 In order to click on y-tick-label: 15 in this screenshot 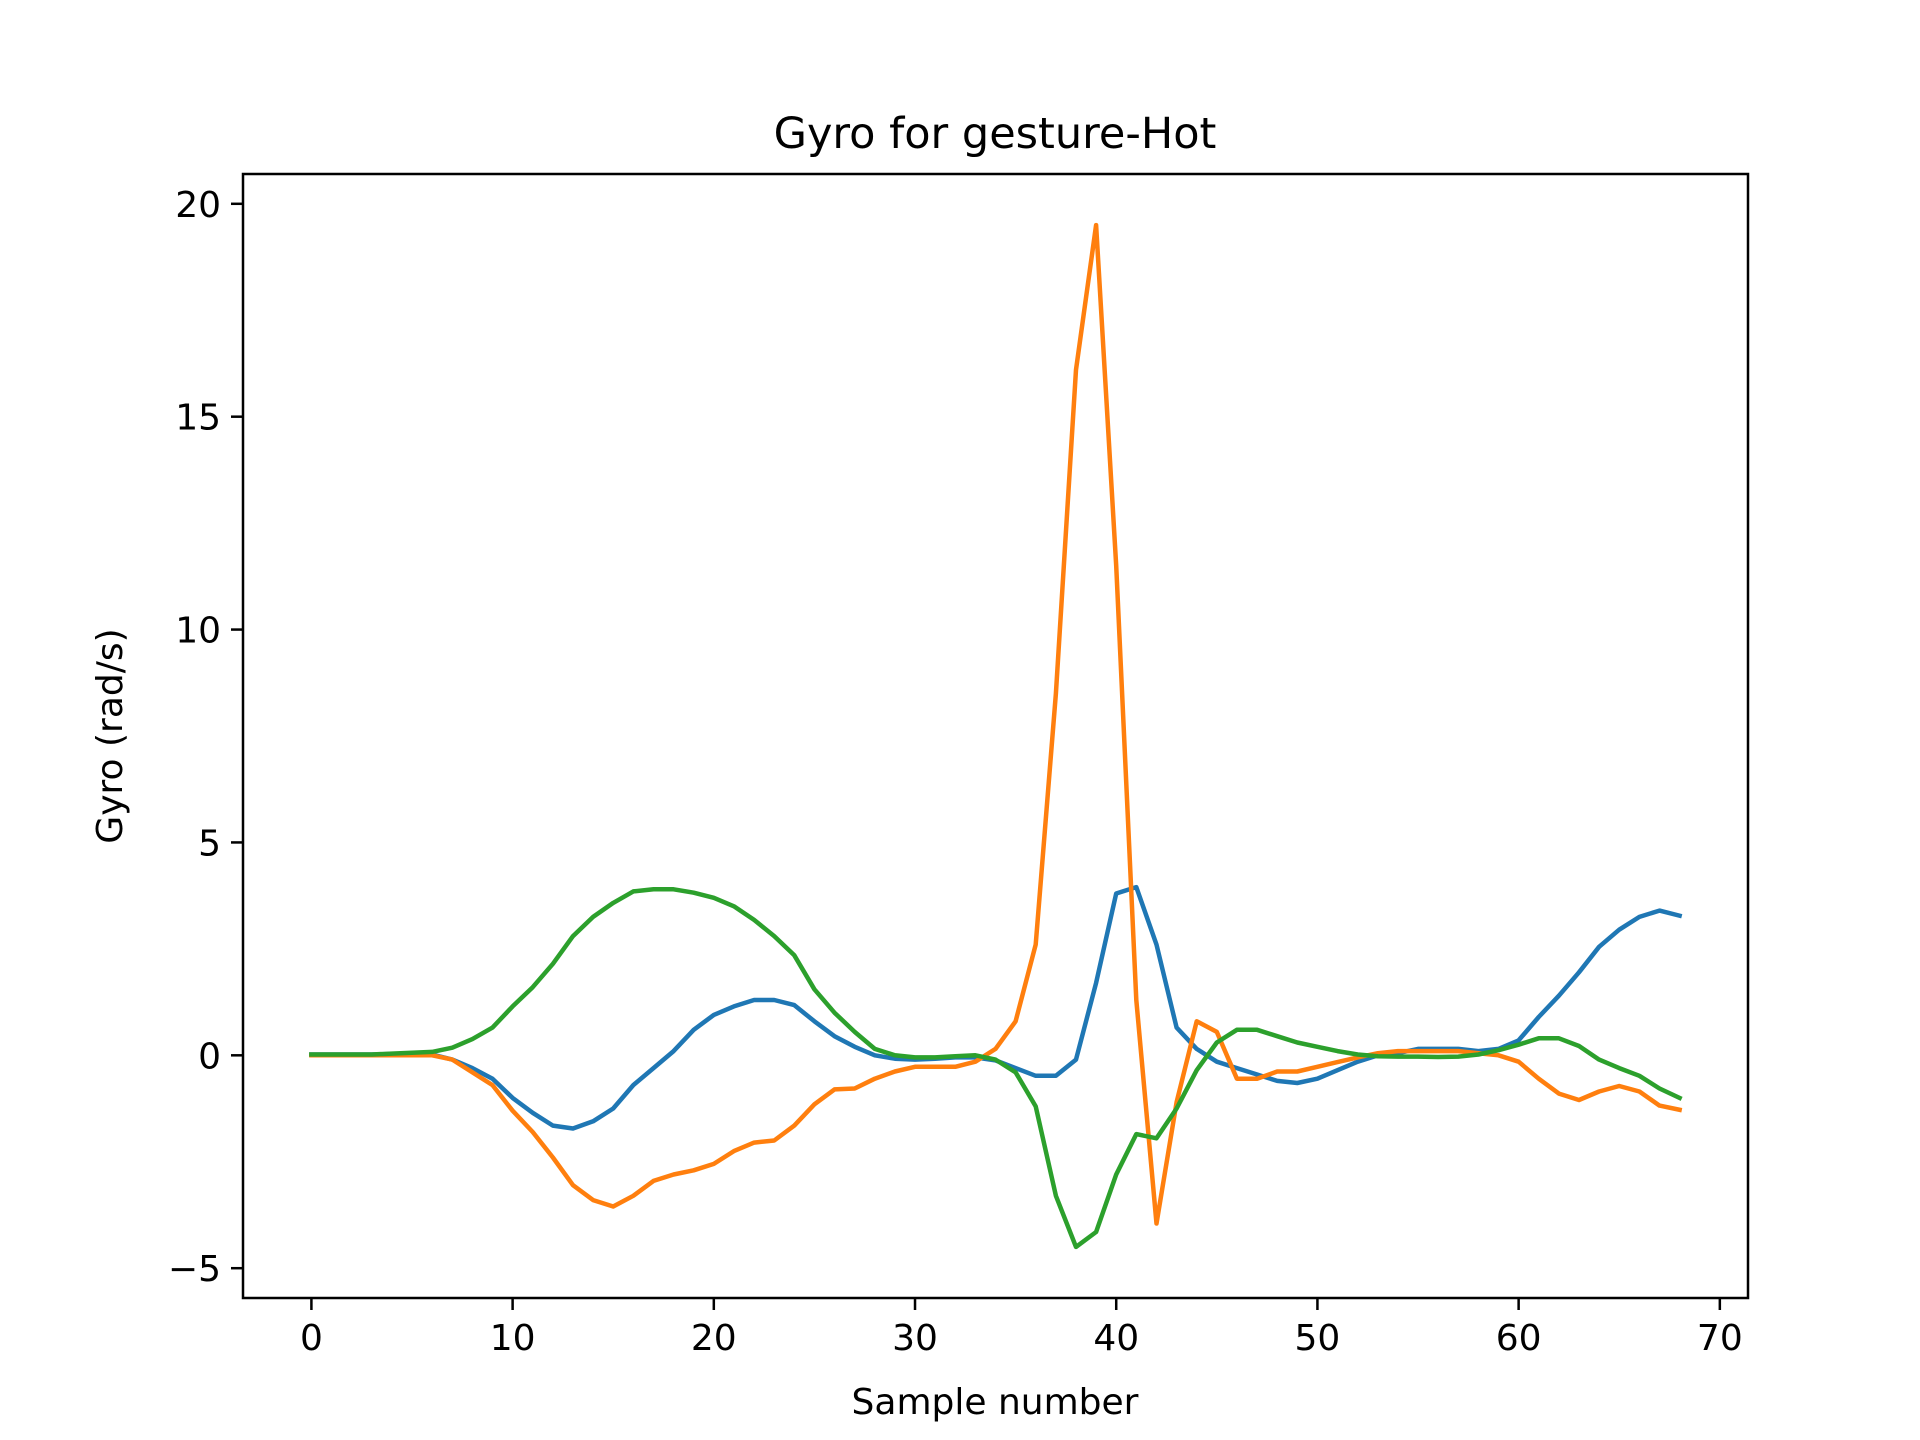, I will do `click(198, 418)`.